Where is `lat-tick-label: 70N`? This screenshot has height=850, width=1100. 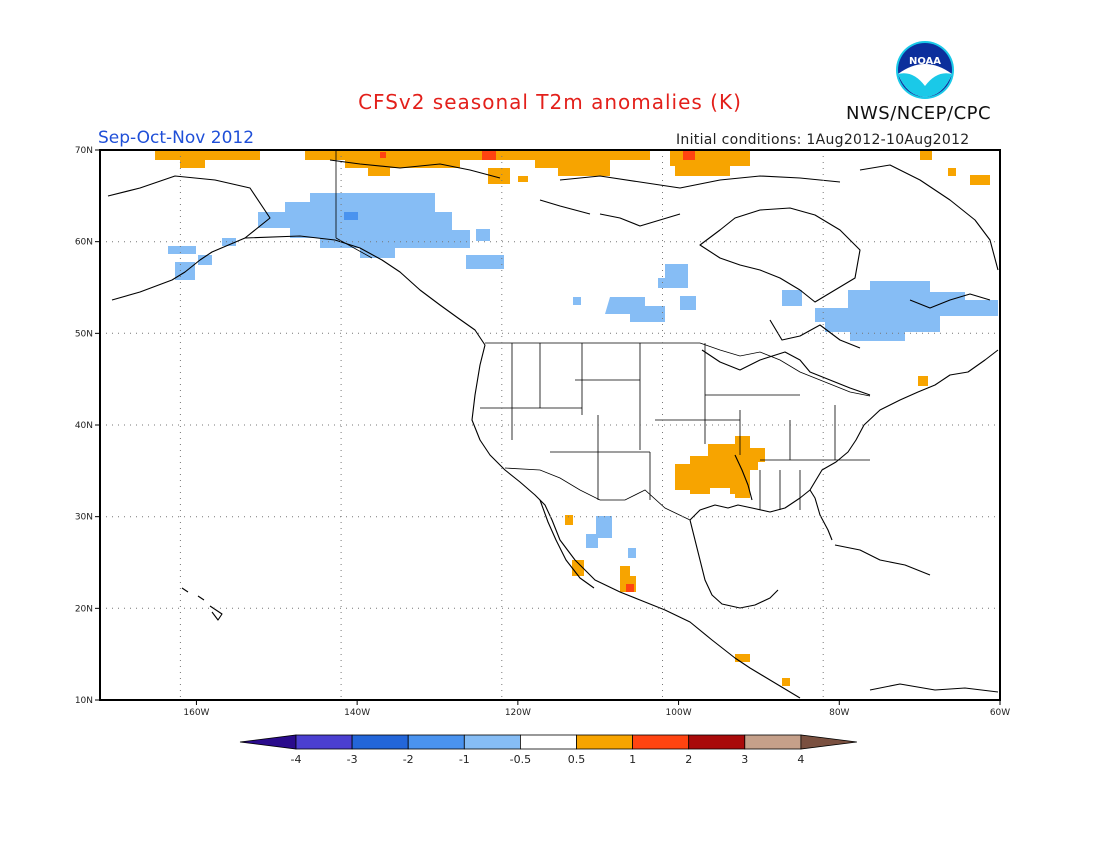
lat-tick-label: 70N is located at coordinates (84, 151).